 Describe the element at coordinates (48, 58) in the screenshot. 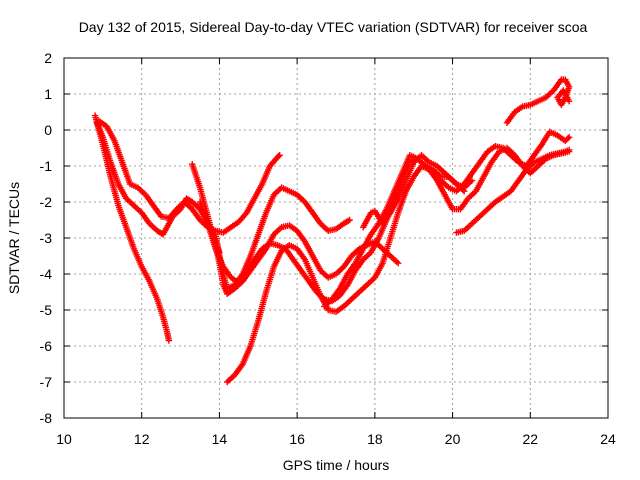

I see `y-tick-label: 2` at that location.